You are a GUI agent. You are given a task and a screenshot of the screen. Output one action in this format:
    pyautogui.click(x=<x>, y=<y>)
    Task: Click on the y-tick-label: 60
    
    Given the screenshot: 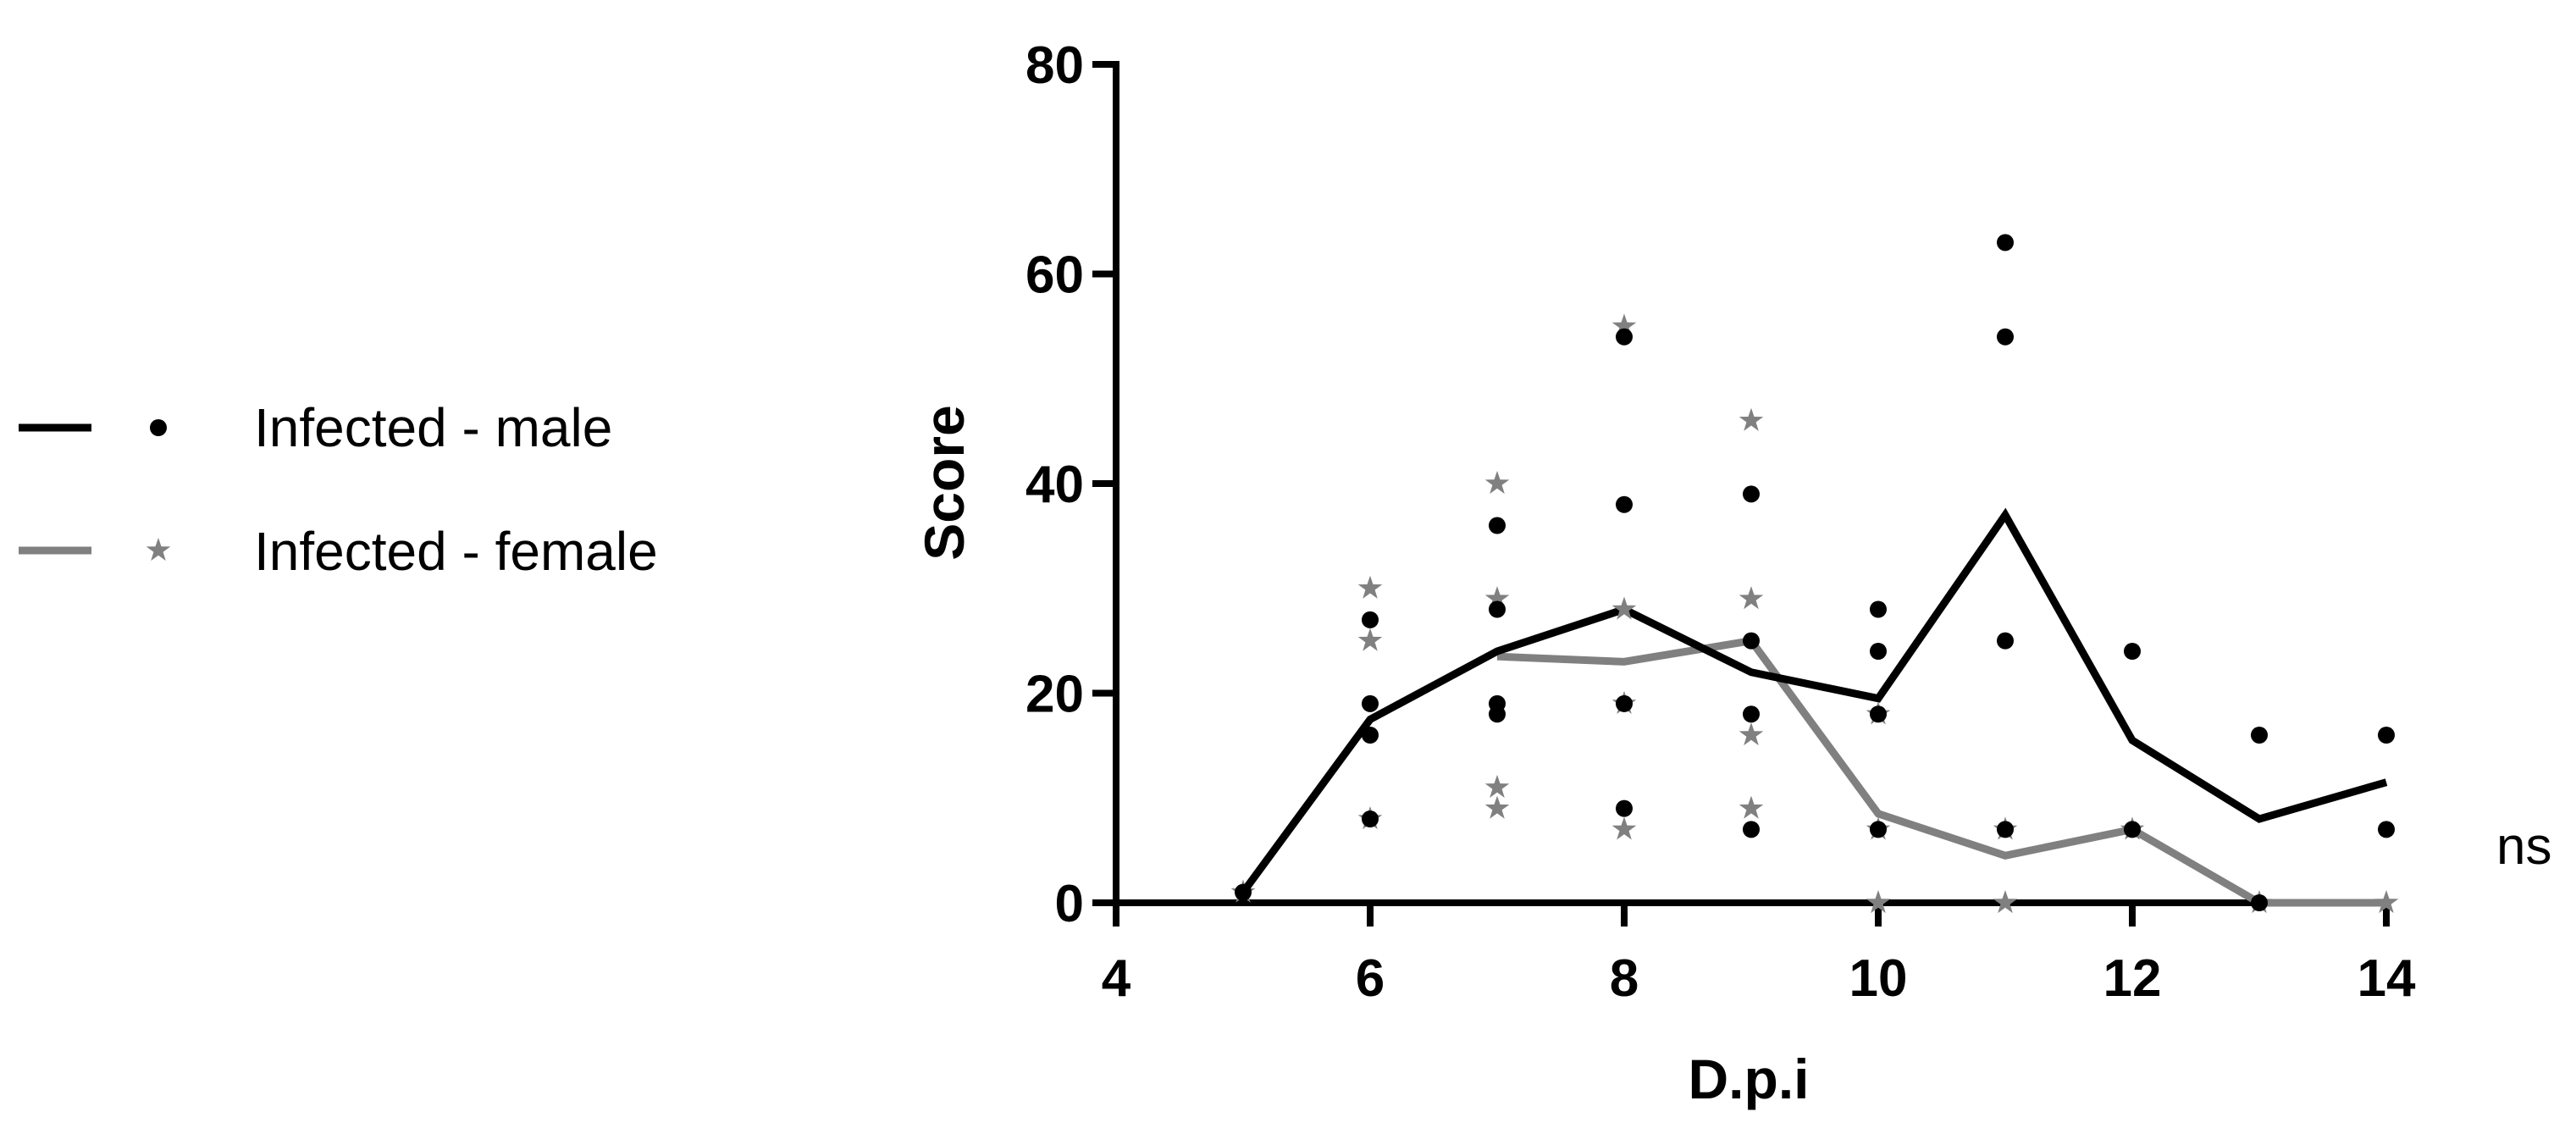 What is the action you would take?
    pyautogui.click(x=1054, y=275)
    